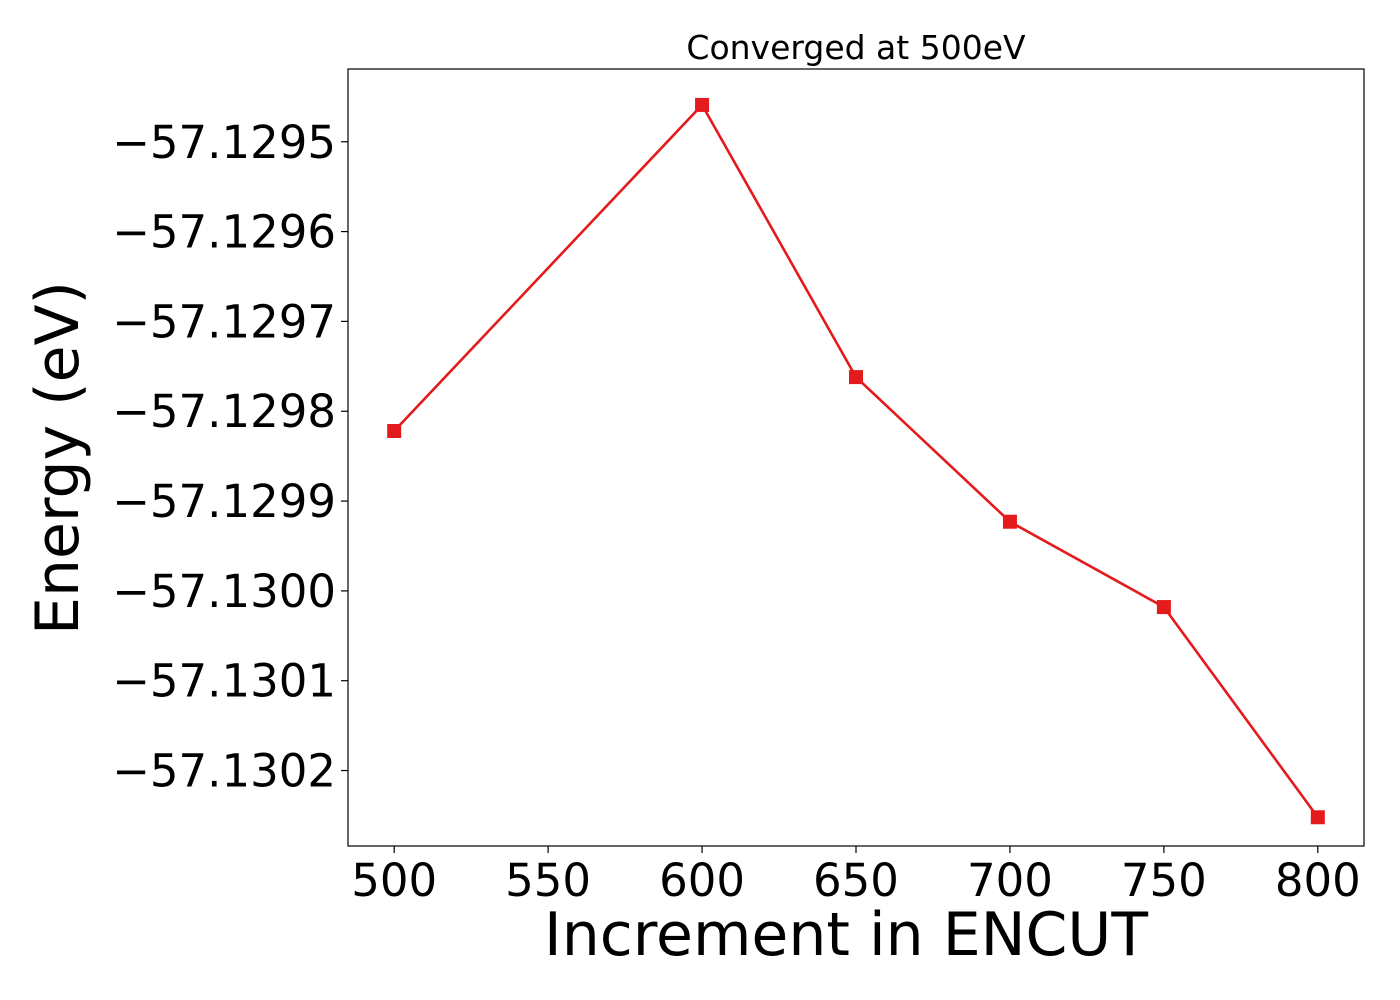  I want to click on y-tick-label: −57.1300, so click(224, 591).